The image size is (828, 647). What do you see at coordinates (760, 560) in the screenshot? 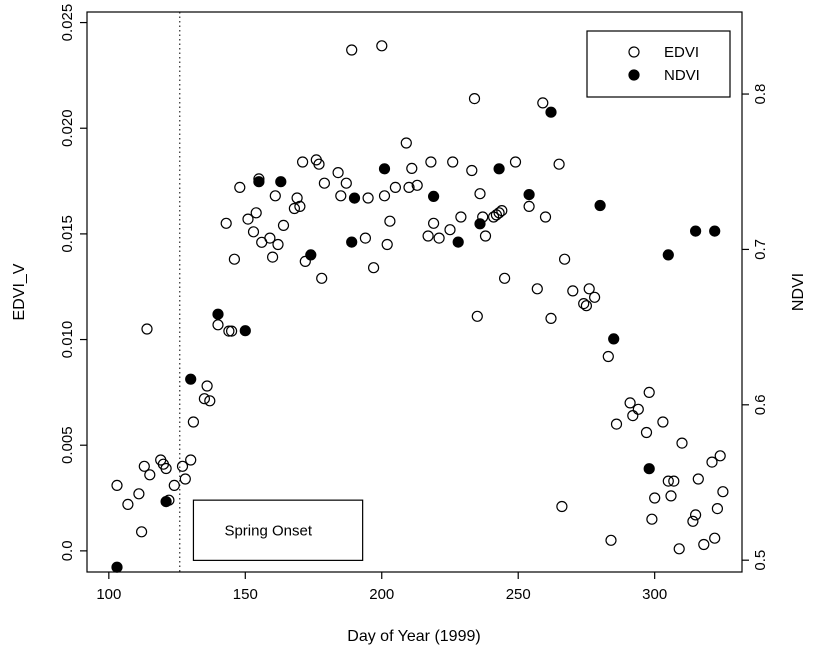
I see `y2-tick-label: 0.5` at bounding box center [760, 560].